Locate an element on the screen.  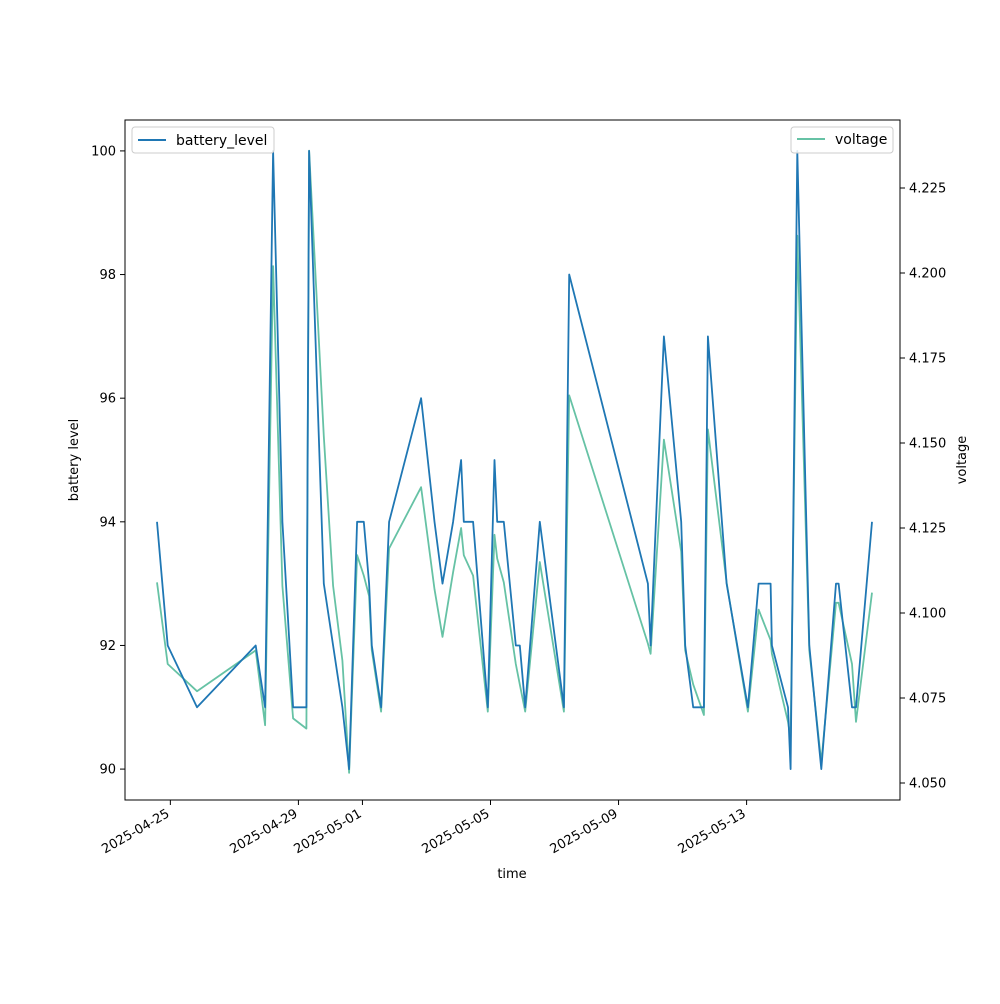
legend-left: battery_level is located at coordinates (203, 140).